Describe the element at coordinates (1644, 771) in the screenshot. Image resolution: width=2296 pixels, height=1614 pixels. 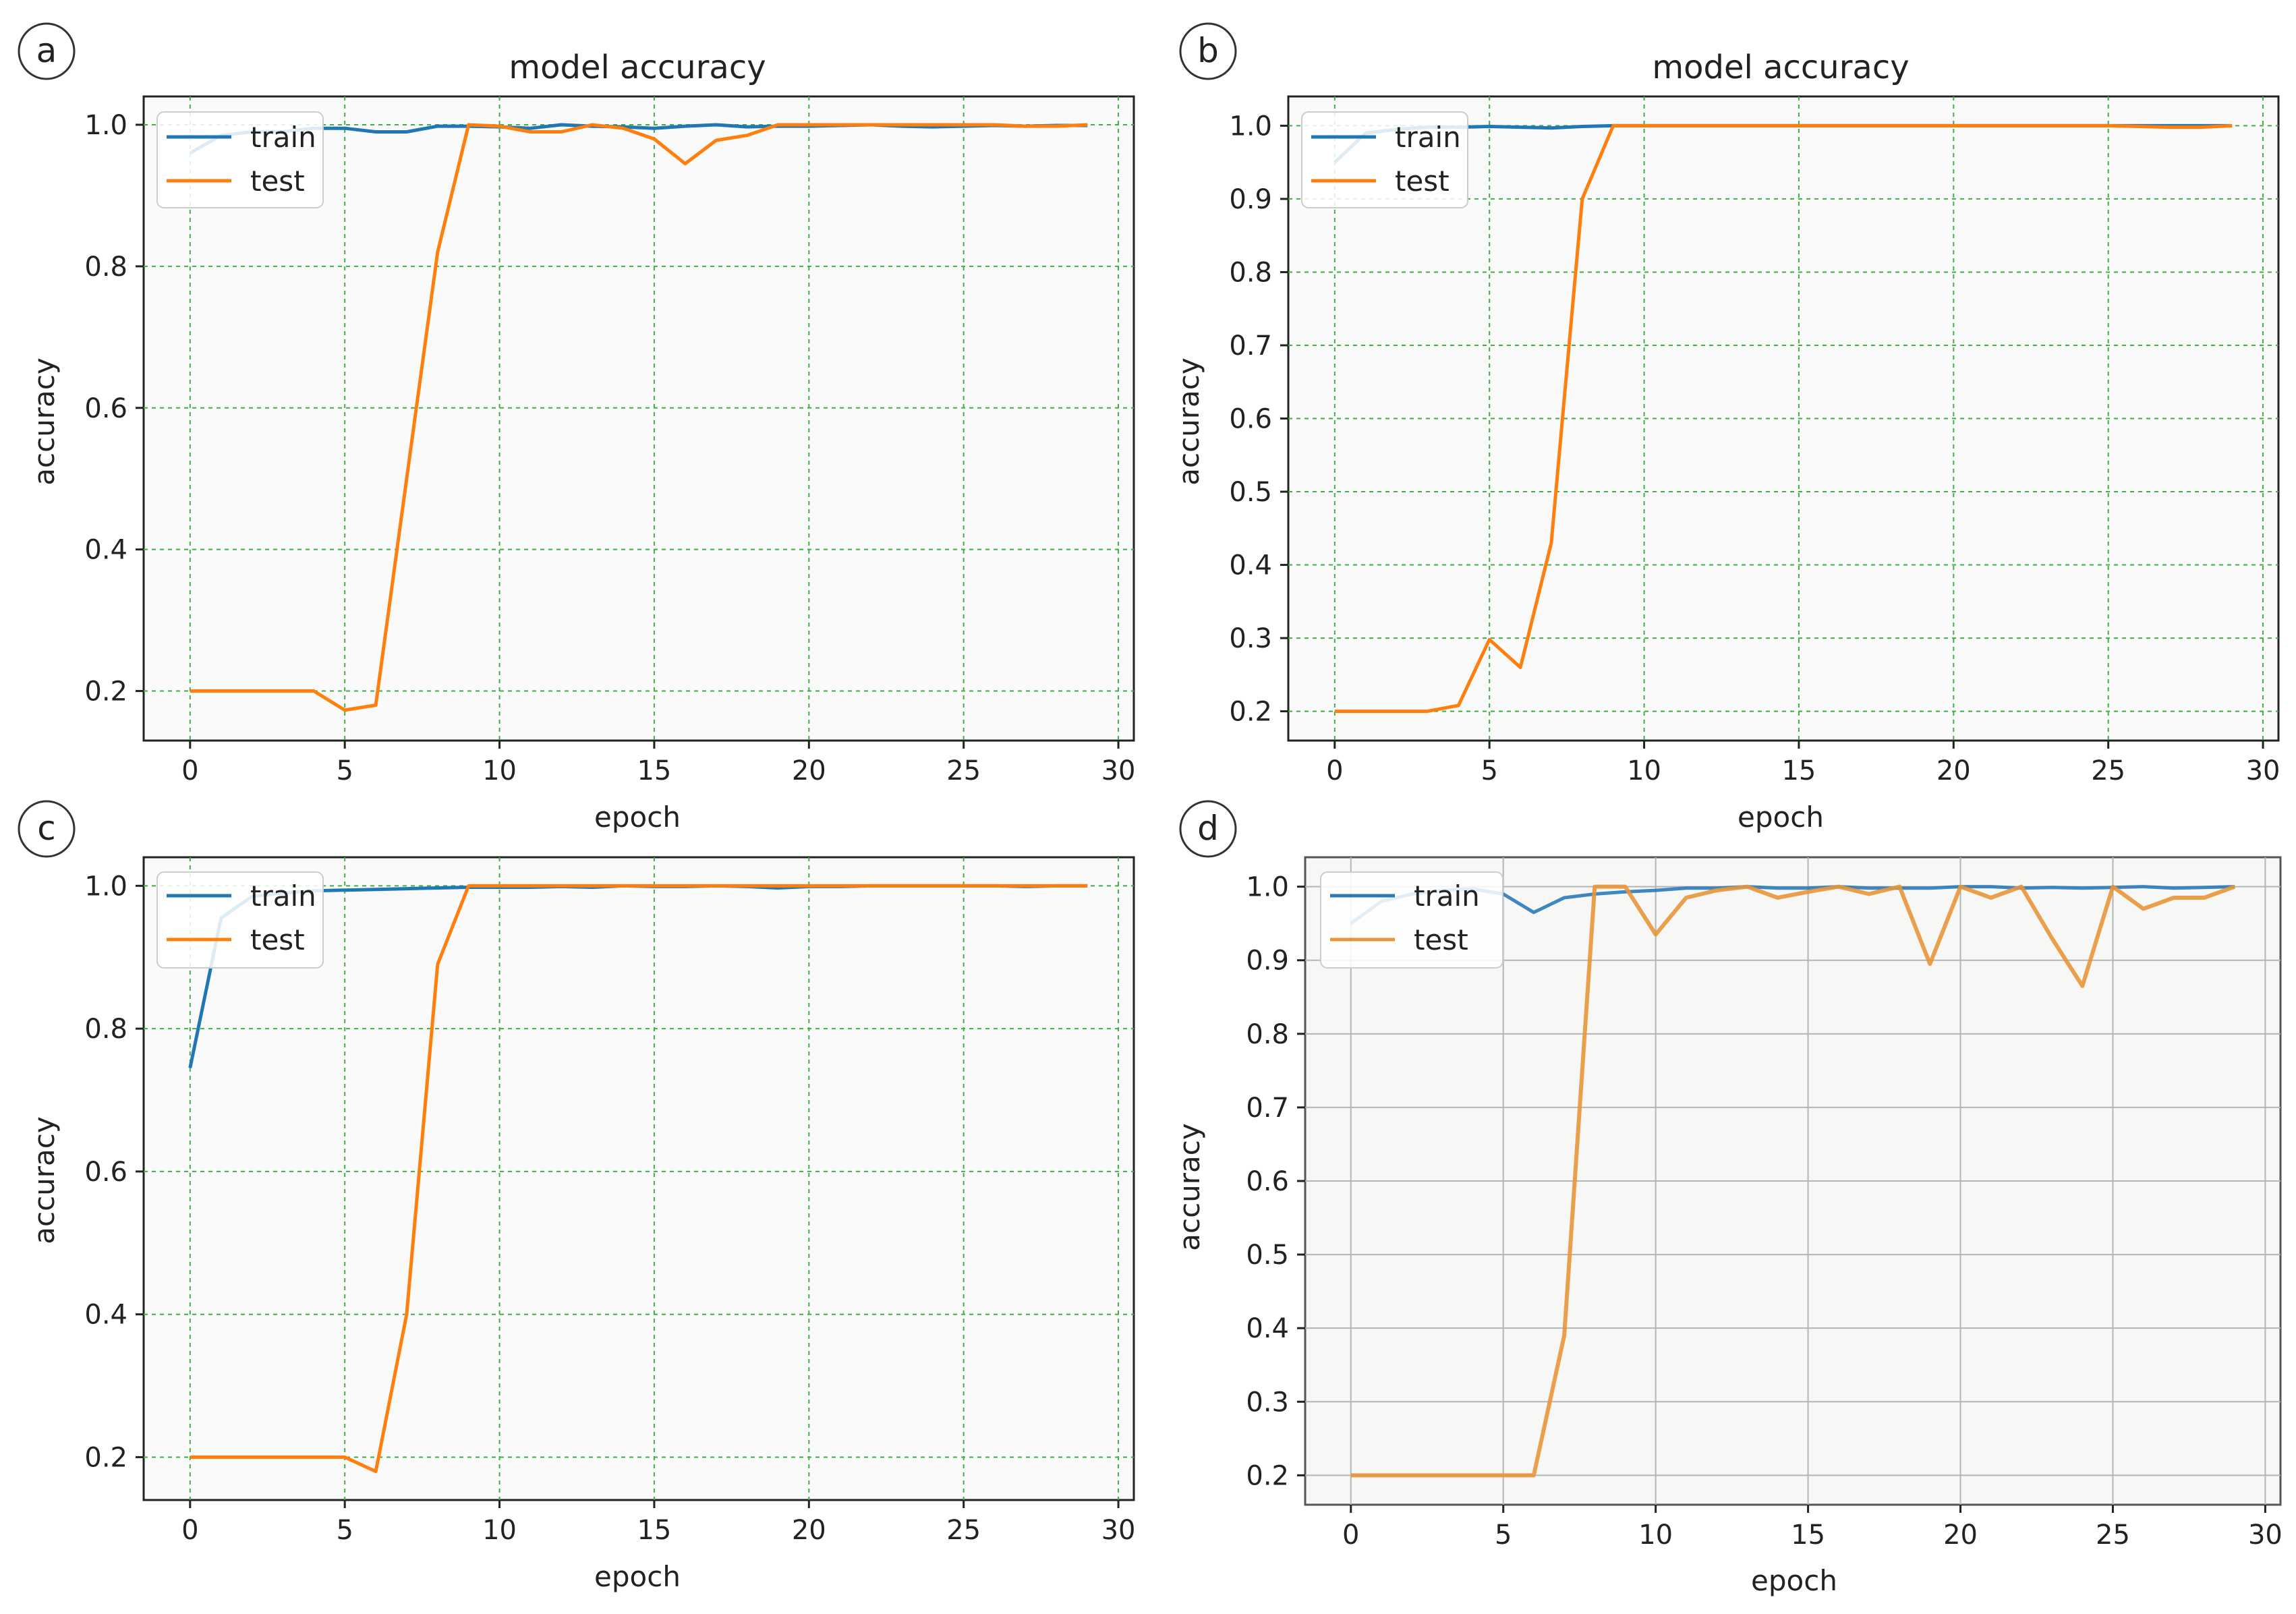
I see `x-tick-label-b-2: 10` at that location.